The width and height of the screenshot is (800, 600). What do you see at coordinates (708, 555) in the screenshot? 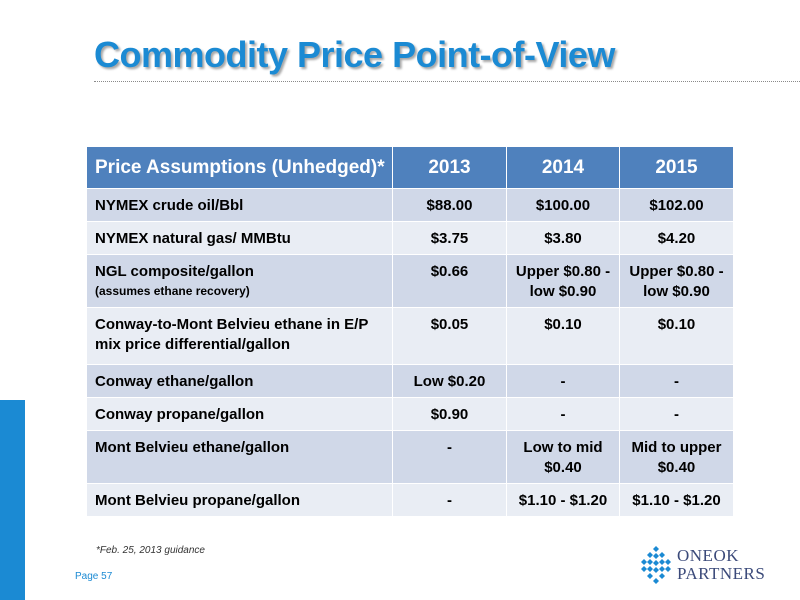
I see `logo-line-oneok: ONEOK` at bounding box center [708, 555].